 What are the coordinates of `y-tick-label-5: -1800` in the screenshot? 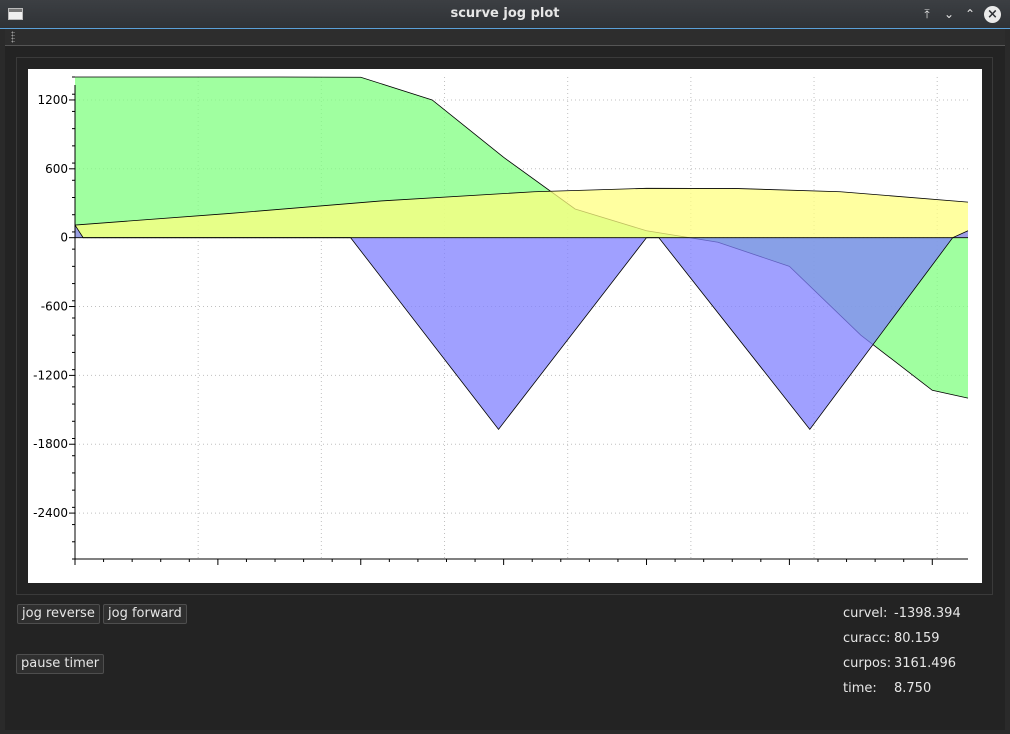 It's located at (50, 444).